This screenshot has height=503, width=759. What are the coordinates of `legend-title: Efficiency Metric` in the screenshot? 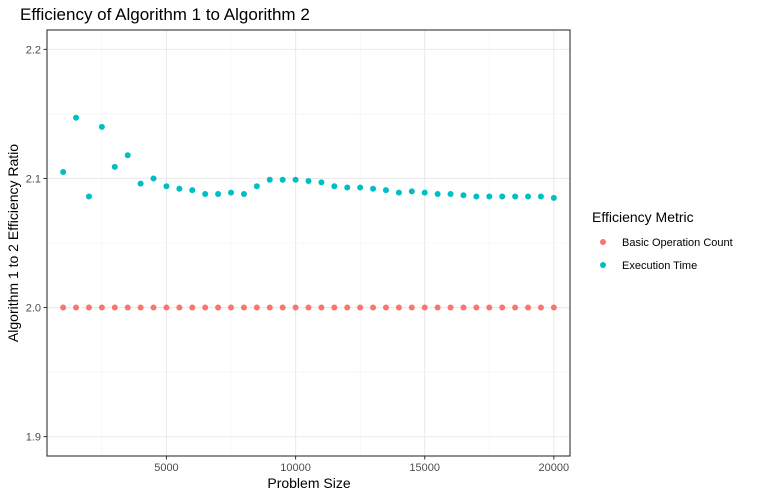 It's located at (643, 217).